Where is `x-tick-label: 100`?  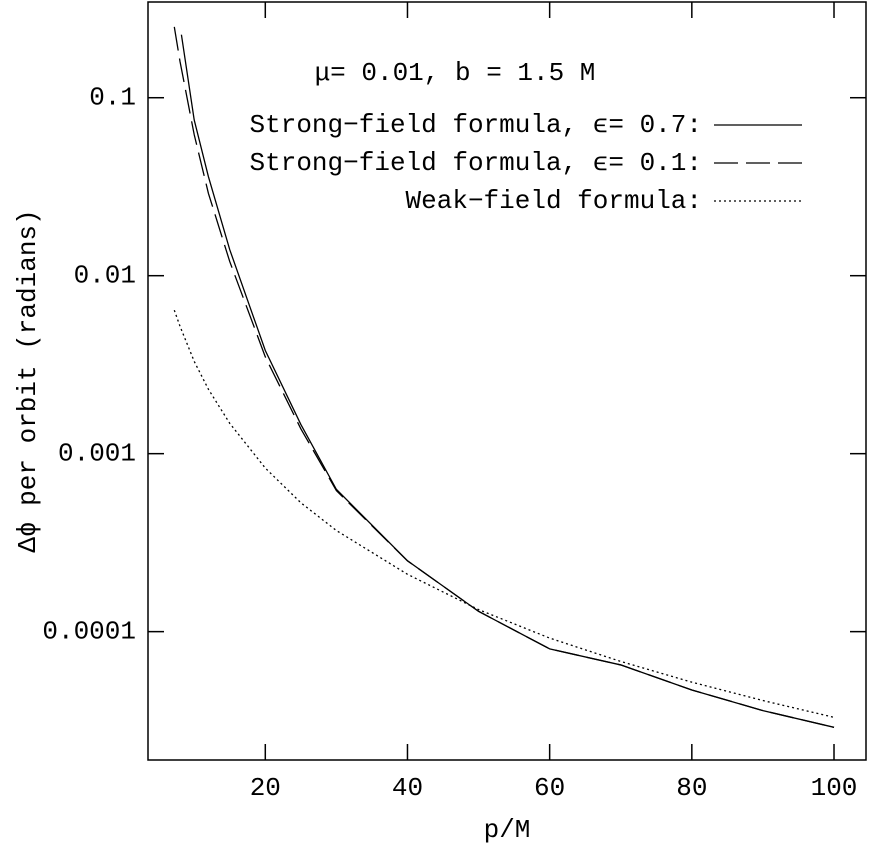
x-tick-label: 100 is located at coordinates (834, 788).